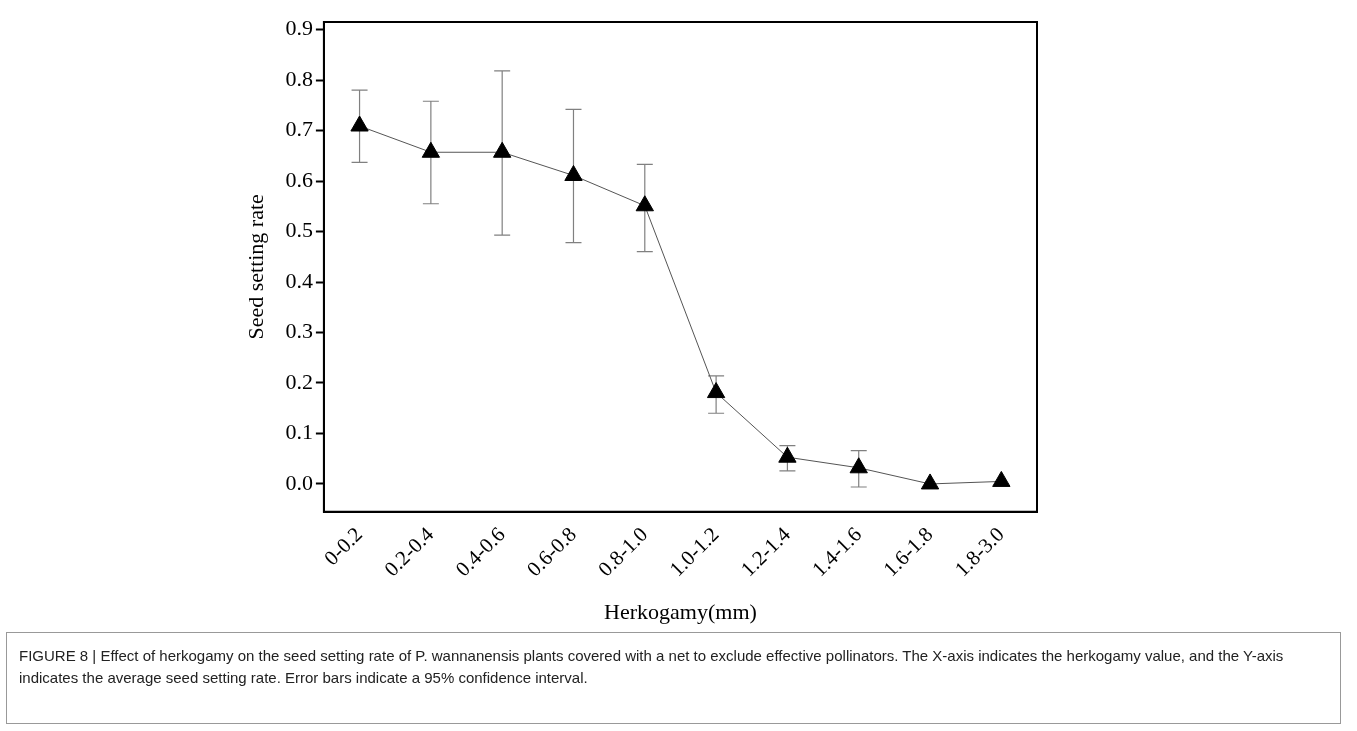 The image size is (1357, 731). I want to click on y-axis-title: Seed setting rate, so click(255, 267).